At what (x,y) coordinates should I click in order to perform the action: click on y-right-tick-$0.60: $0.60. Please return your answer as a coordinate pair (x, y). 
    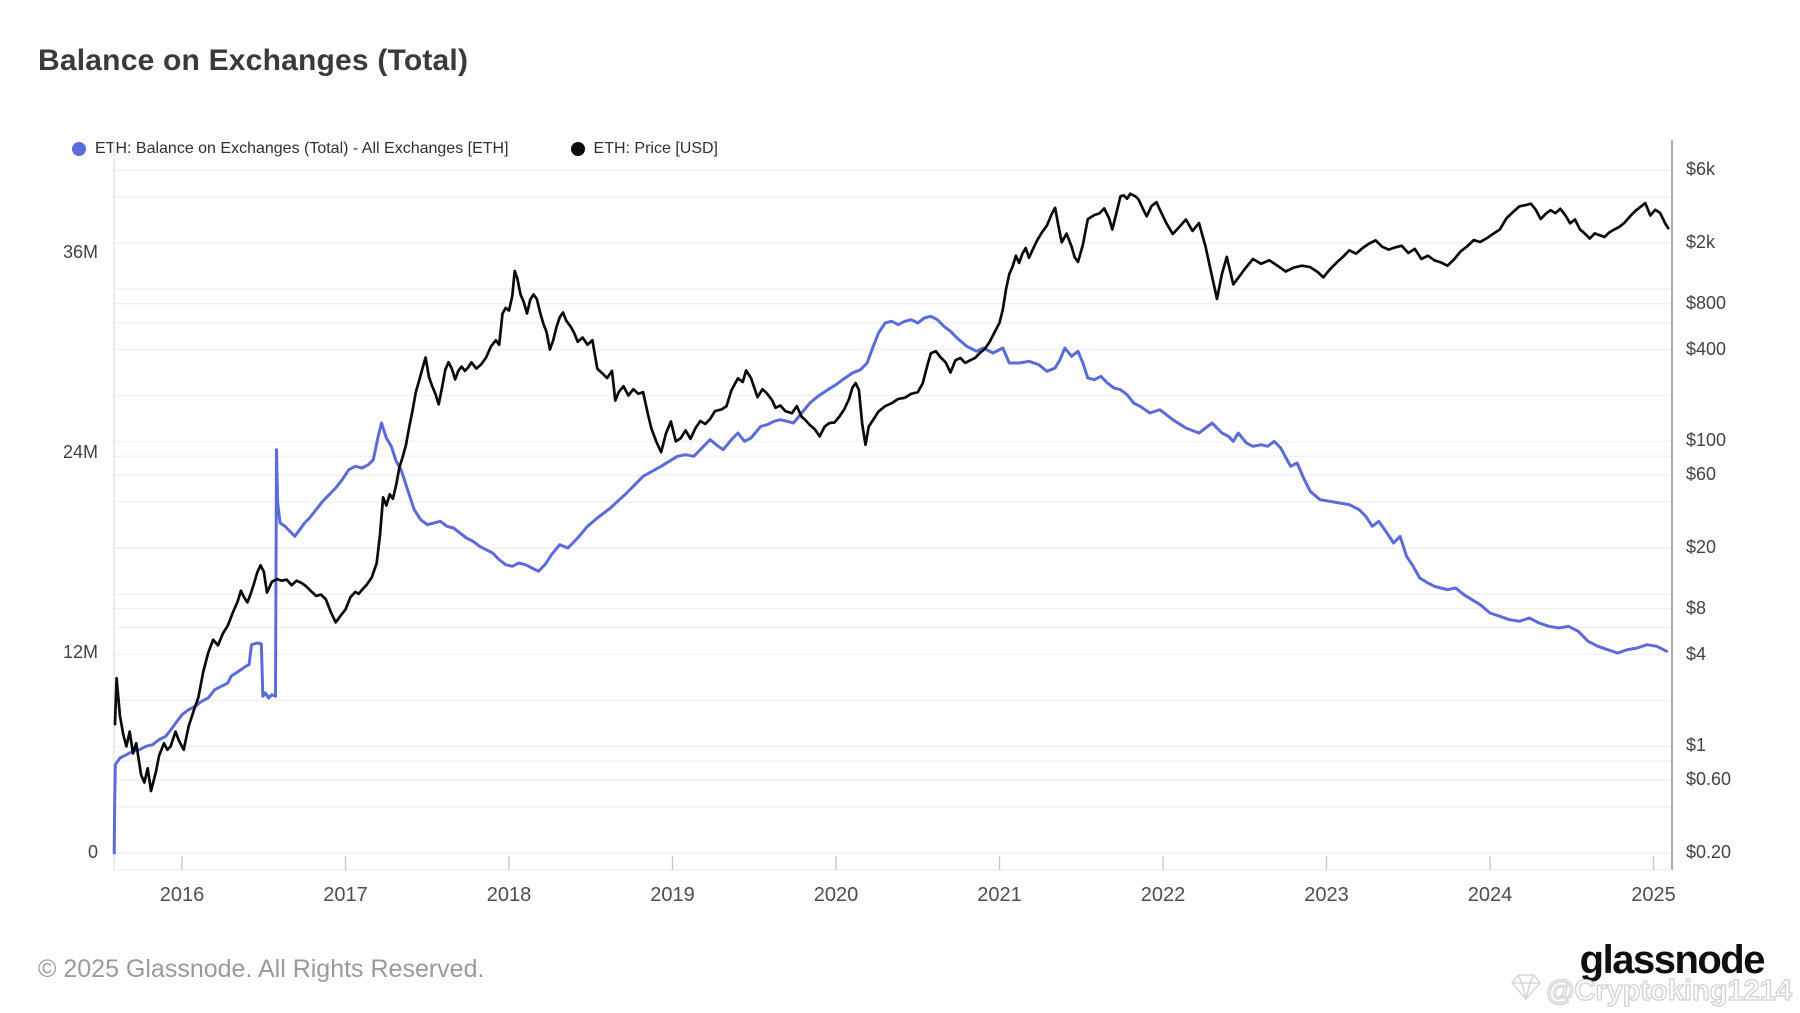
    Looking at the image, I should click on (1709, 779).